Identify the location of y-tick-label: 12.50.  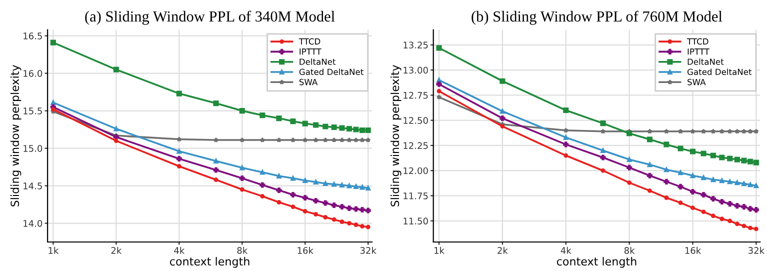
(416, 120).